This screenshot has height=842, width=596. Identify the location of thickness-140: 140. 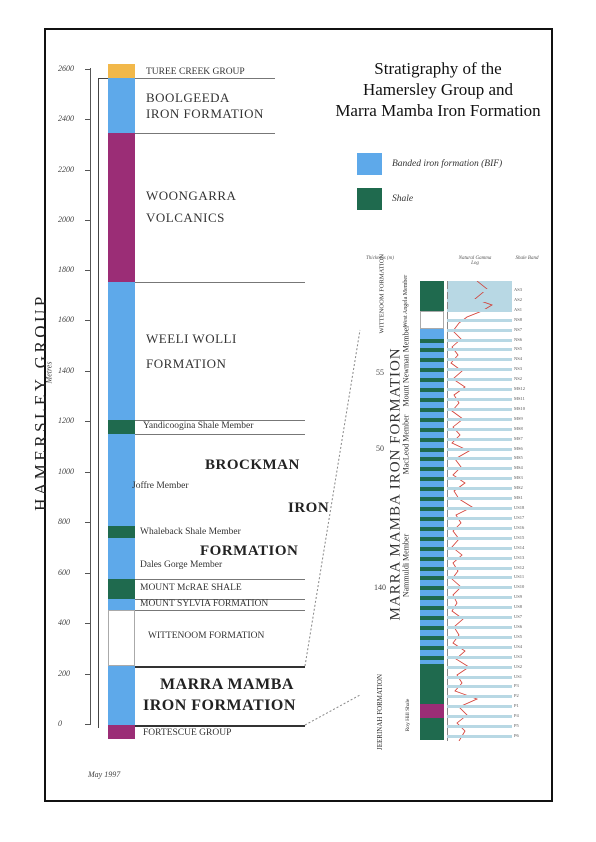
(380, 587).